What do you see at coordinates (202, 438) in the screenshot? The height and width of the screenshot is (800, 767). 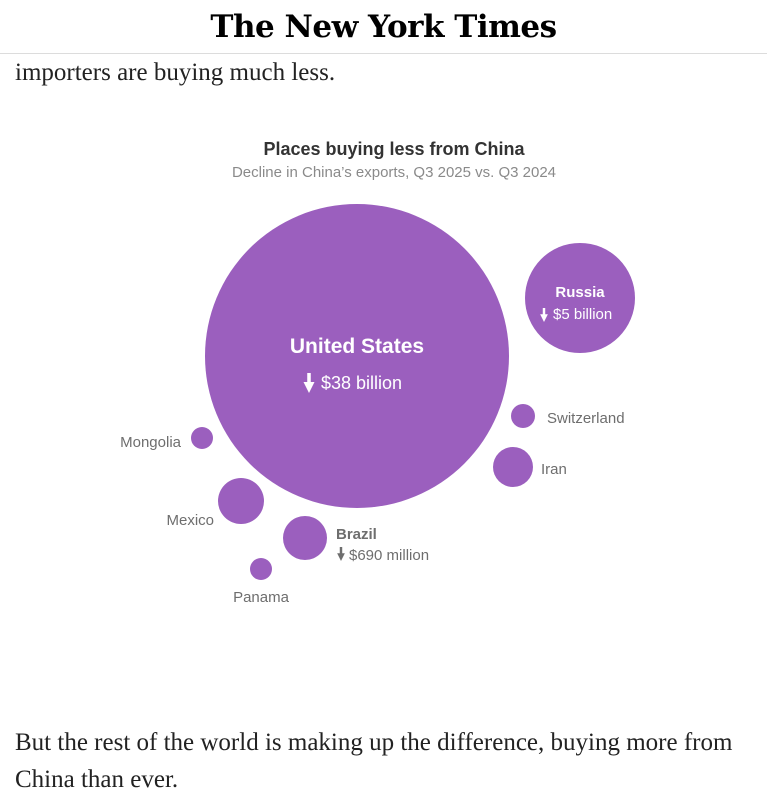 I see `bubble-mongolia` at bounding box center [202, 438].